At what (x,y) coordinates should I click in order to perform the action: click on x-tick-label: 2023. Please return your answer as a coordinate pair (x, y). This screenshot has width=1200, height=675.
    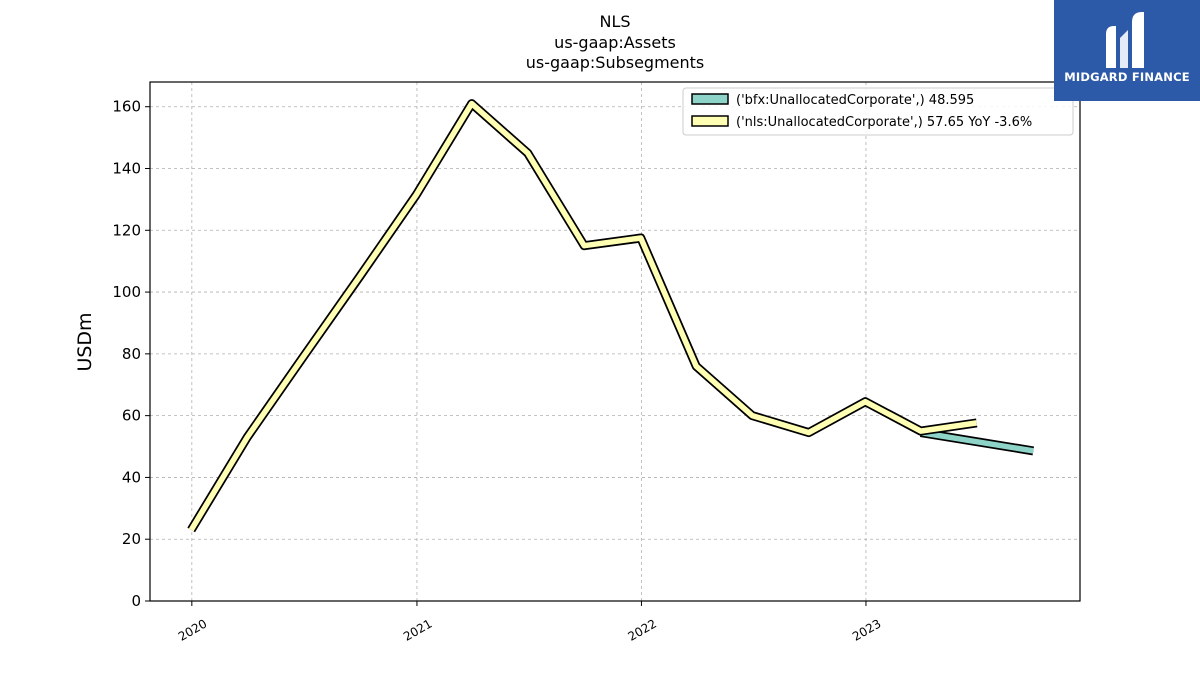
    Looking at the image, I should click on (866, 629).